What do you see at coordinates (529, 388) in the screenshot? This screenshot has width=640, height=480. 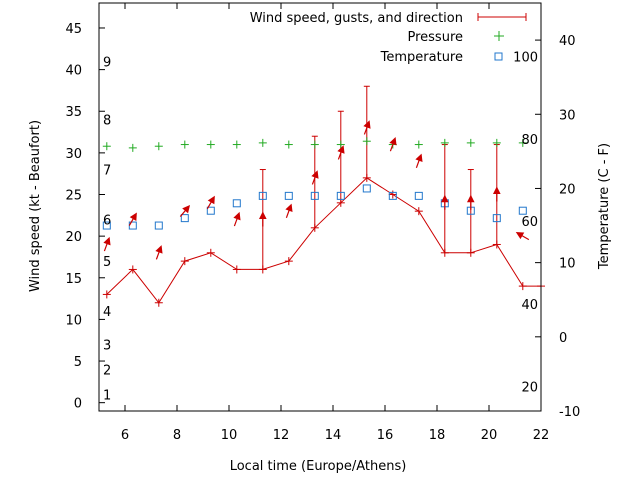 I see `fahrenheit-label: 20` at bounding box center [529, 388].